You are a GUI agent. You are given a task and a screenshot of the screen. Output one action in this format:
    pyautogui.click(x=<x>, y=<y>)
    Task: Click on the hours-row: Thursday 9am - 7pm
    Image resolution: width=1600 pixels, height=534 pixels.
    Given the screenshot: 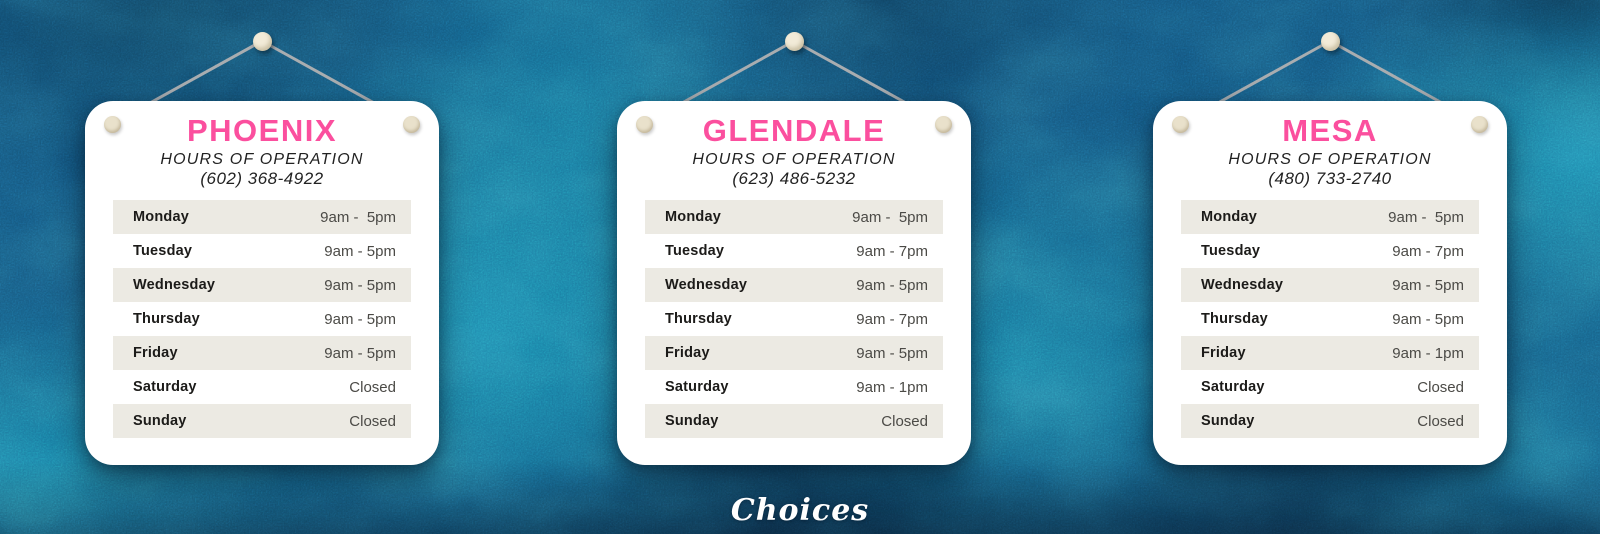 What is the action you would take?
    pyautogui.click(x=794, y=319)
    